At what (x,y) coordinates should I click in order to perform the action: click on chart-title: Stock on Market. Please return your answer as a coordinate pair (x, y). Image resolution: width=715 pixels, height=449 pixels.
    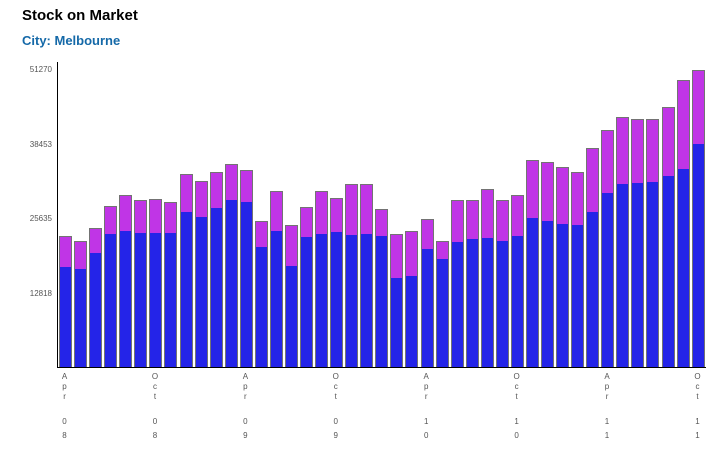
    Looking at the image, I should click on (80, 15).